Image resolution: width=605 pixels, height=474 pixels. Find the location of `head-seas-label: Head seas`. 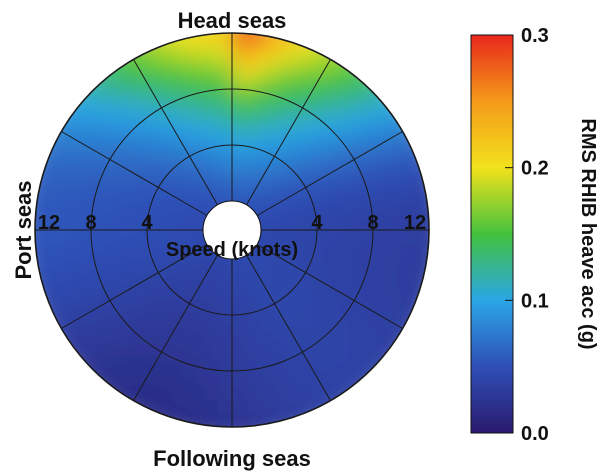

head-seas-label: Head seas is located at coordinates (232, 20).